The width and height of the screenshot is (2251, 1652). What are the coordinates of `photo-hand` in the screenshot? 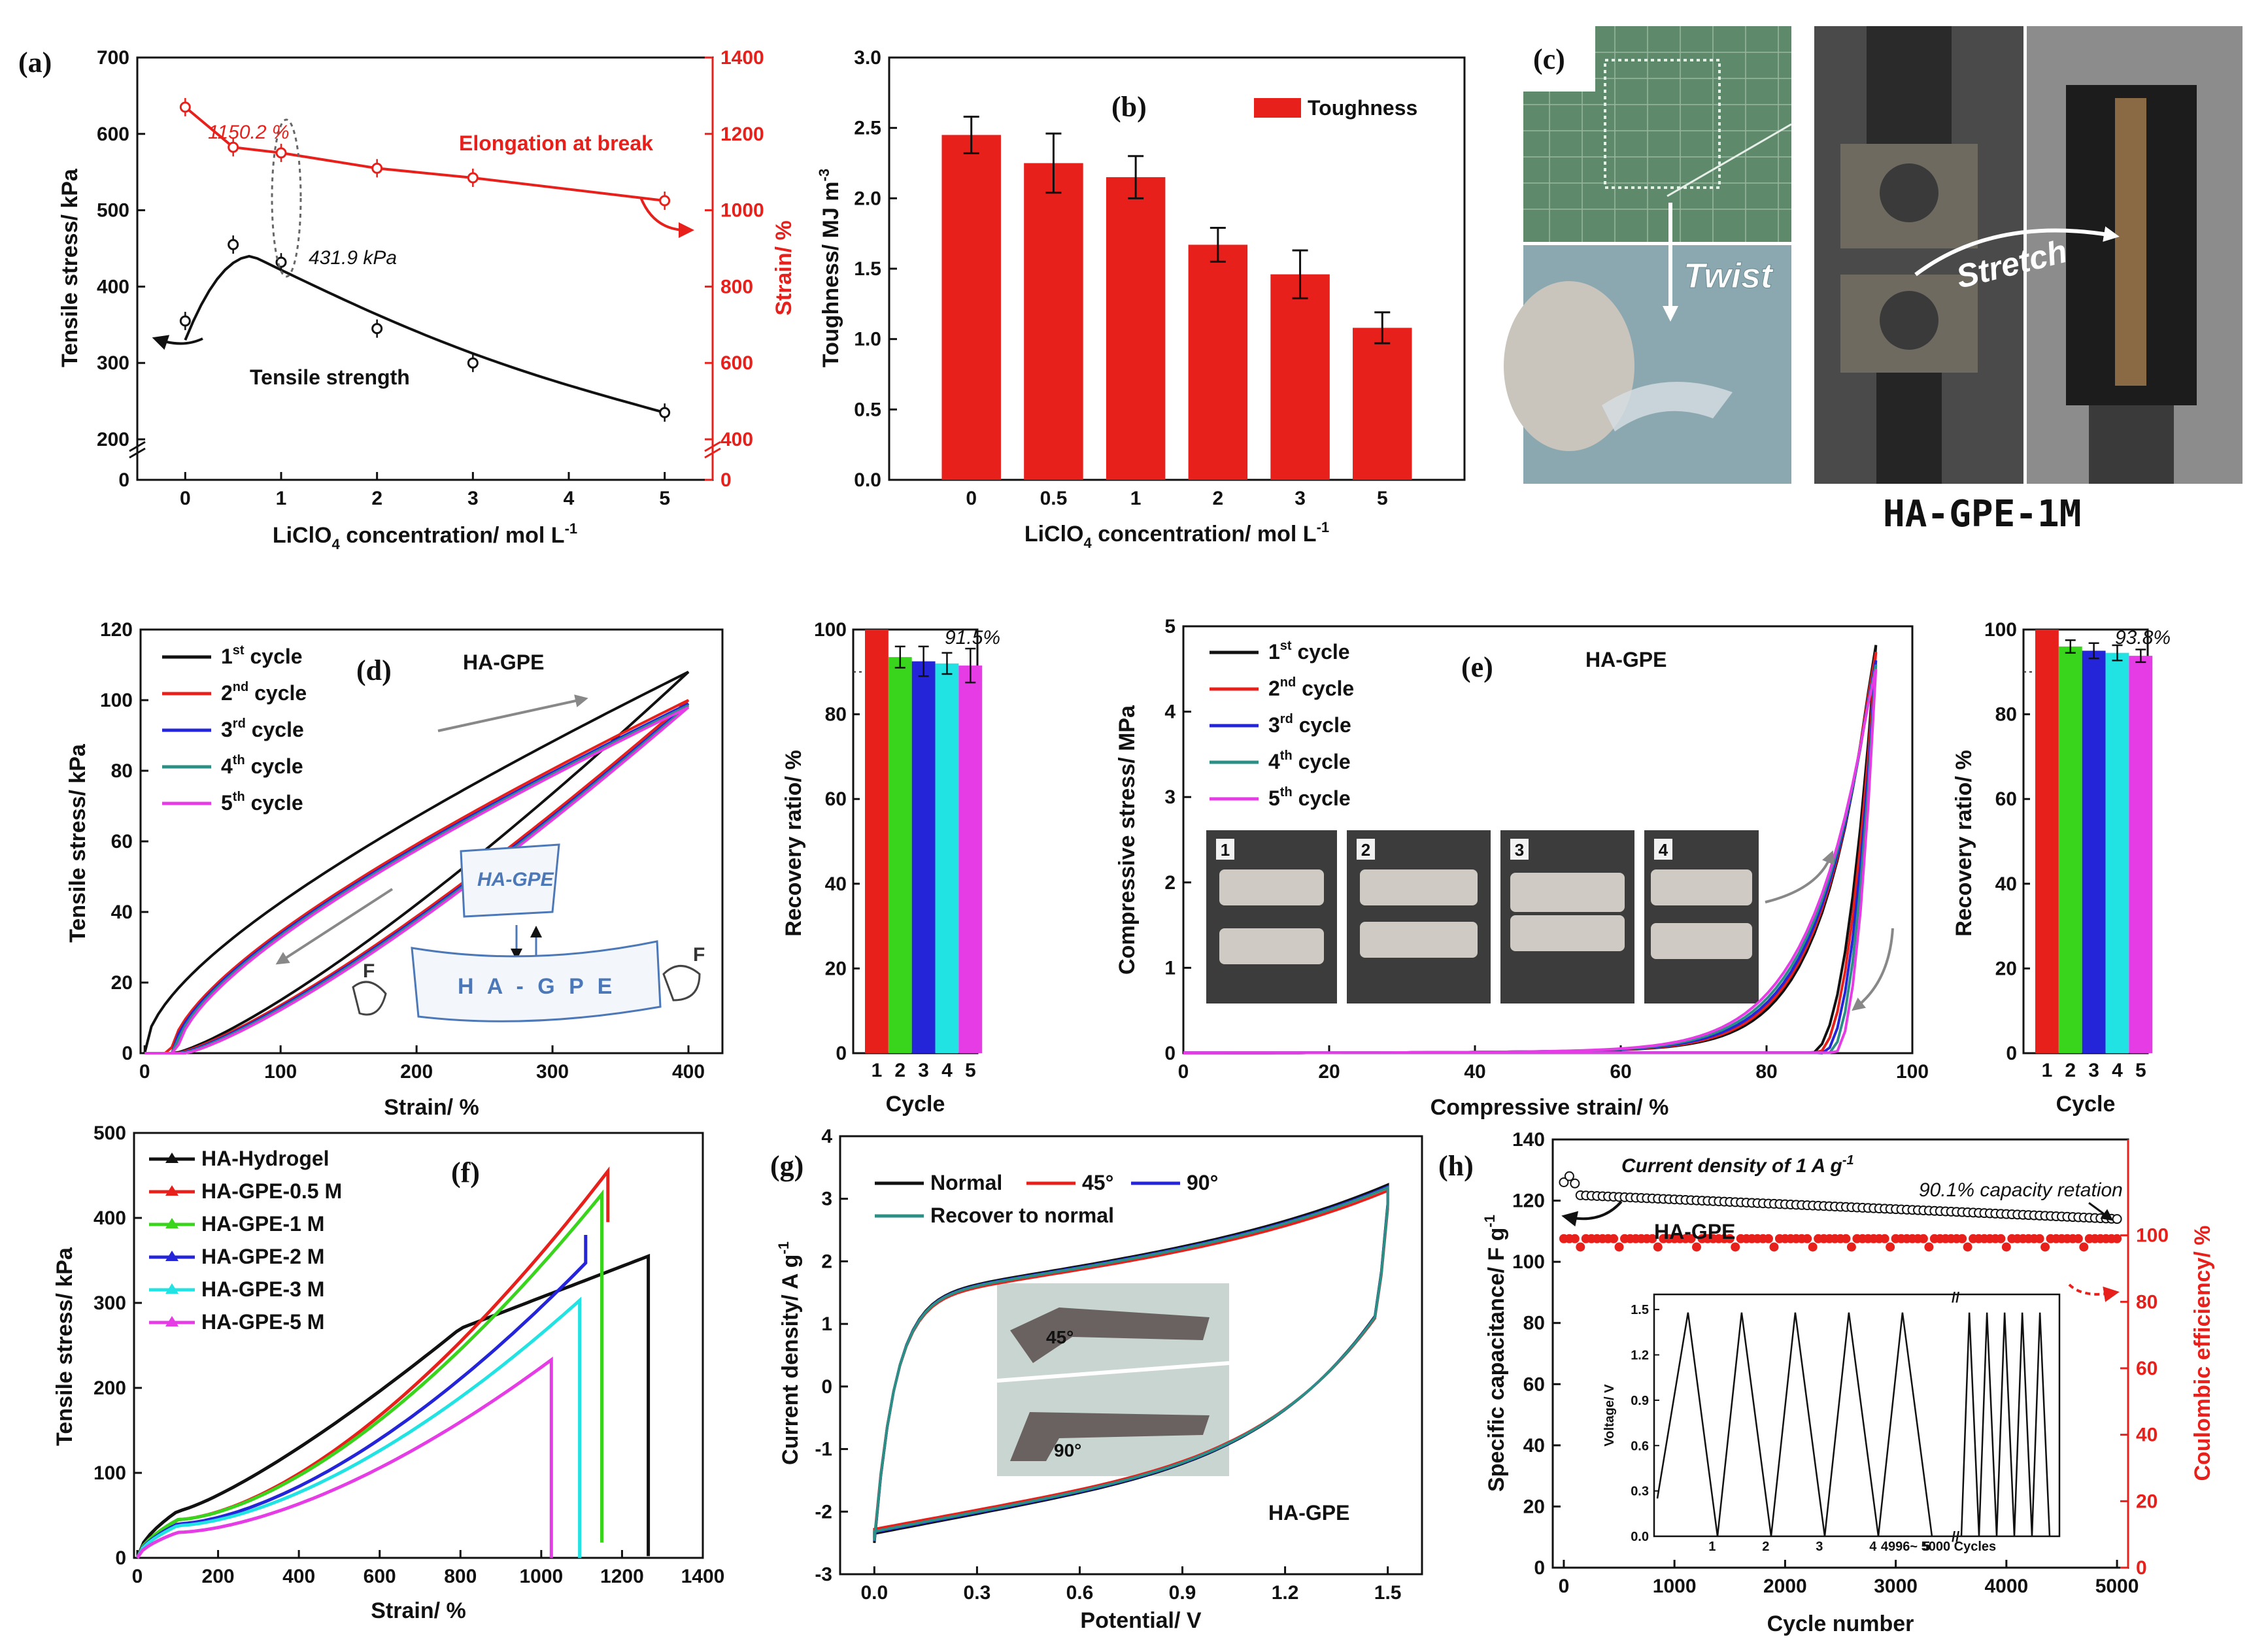 It's located at (1569, 366).